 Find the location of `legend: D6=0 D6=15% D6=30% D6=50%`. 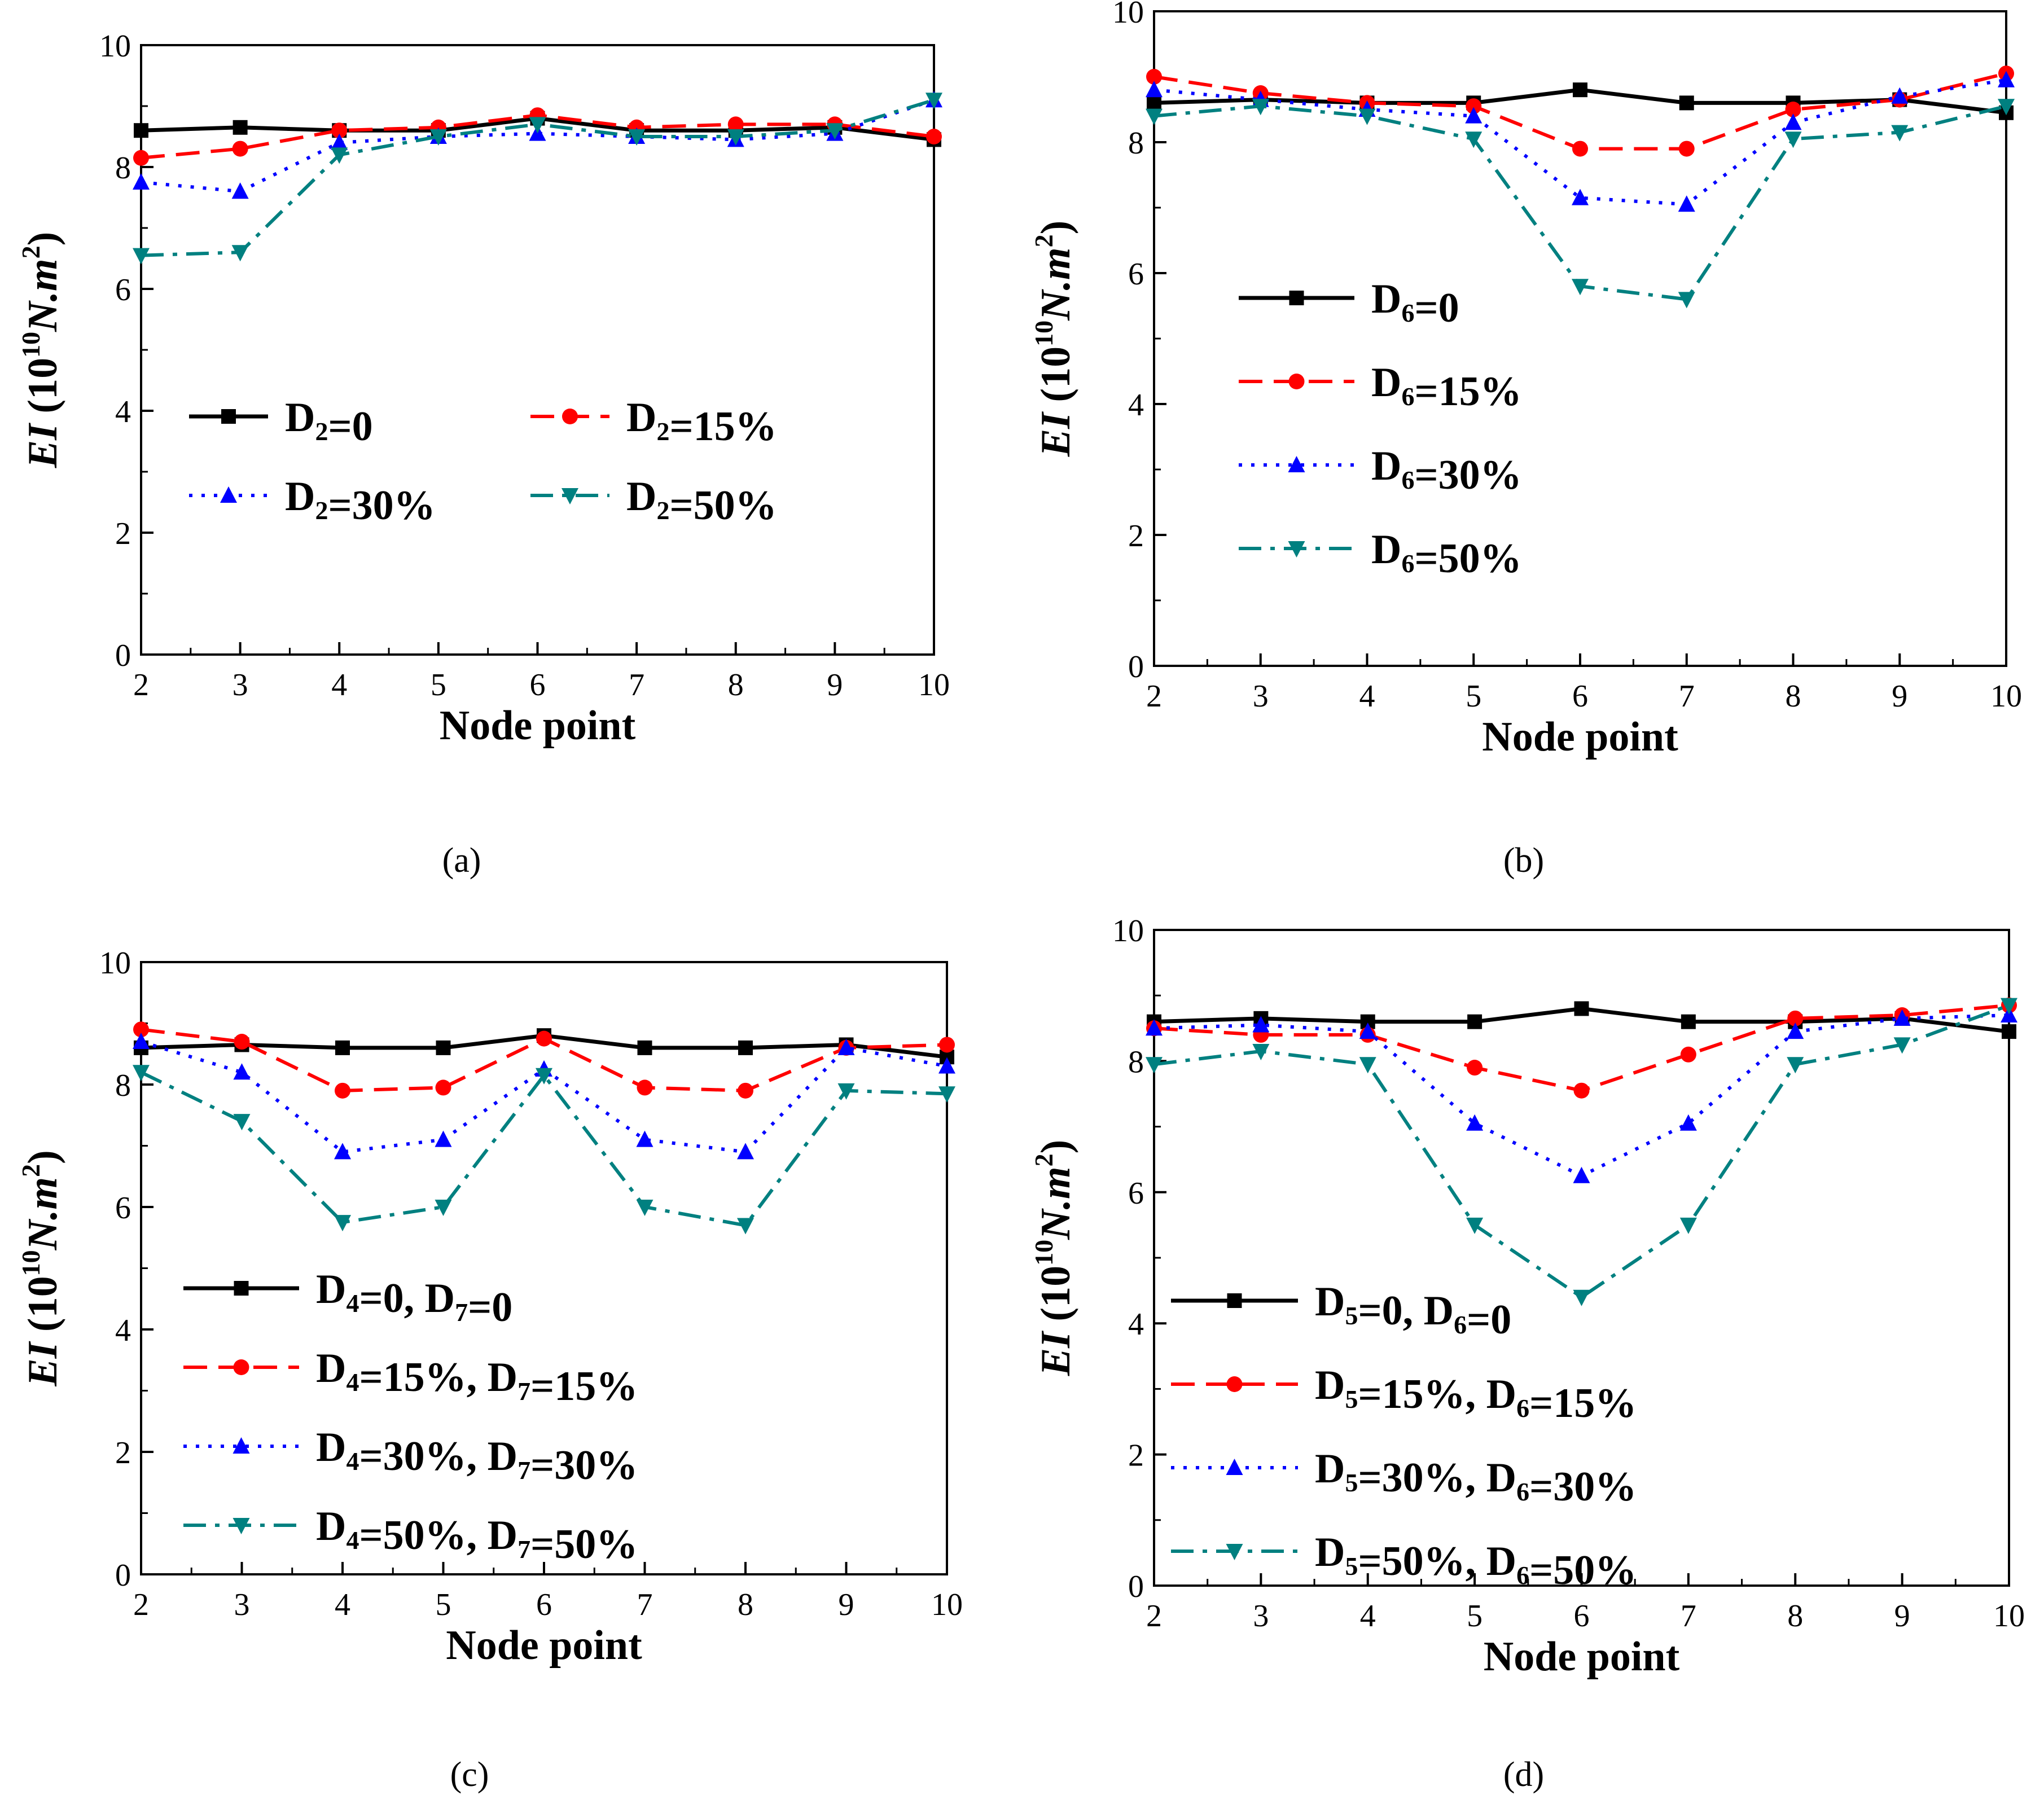

legend: D6=0 D6=15% D6=30% D6=50% is located at coordinates (1380, 429).